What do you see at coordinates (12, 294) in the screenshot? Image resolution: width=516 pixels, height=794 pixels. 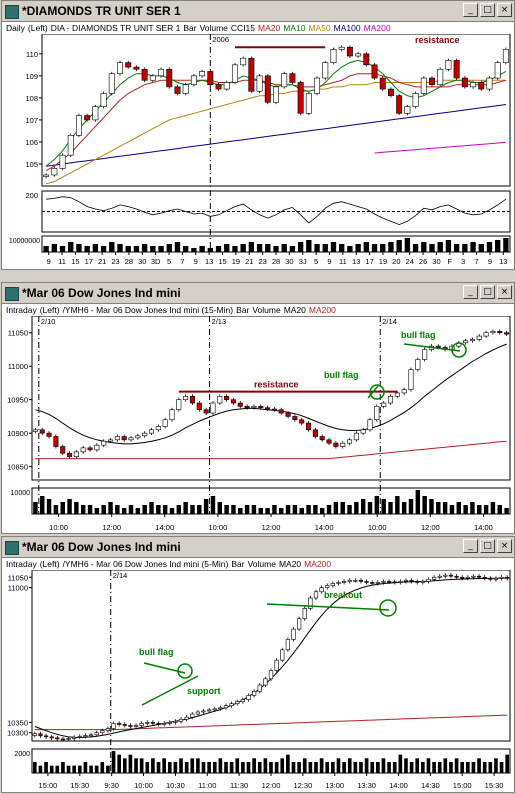 I see `app-icon` at bounding box center [12, 294].